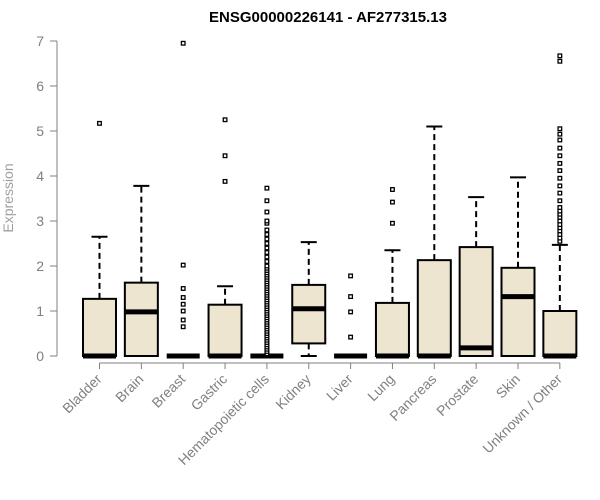  I want to click on box-pancreas, so click(434, 242).